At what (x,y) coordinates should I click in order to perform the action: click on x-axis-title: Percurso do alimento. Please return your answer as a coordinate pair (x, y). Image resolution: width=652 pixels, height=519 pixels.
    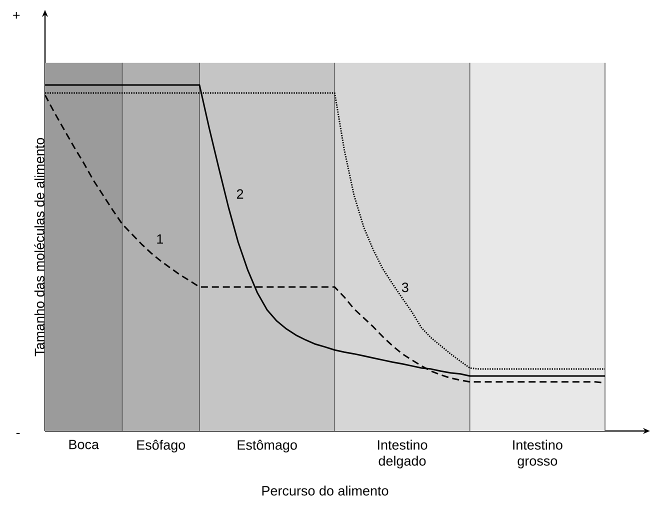
    Looking at the image, I should click on (325, 491).